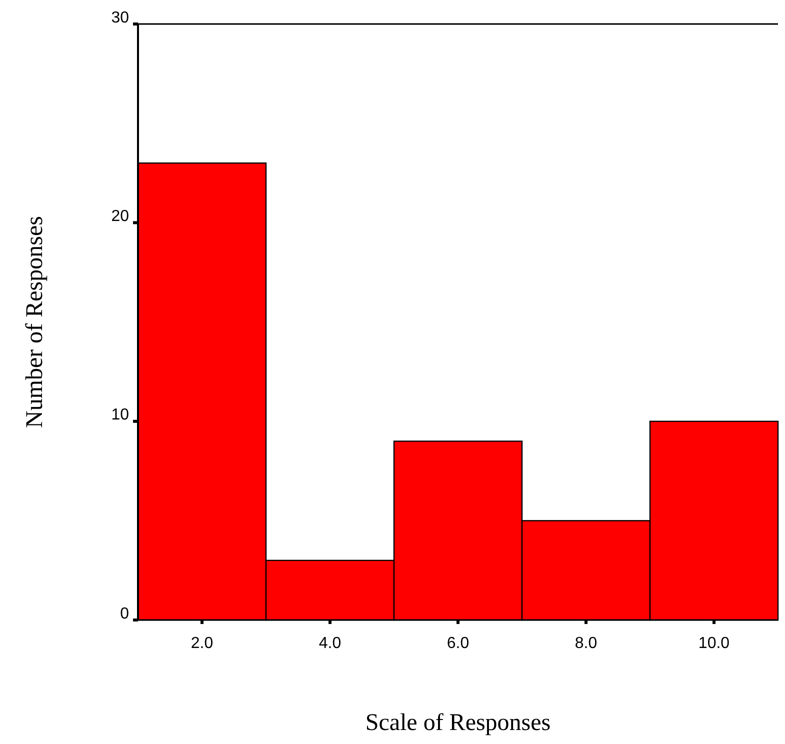  What do you see at coordinates (202, 643) in the screenshot?
I see `x-tick-label: 2.0` at bounding box center [202, 643].